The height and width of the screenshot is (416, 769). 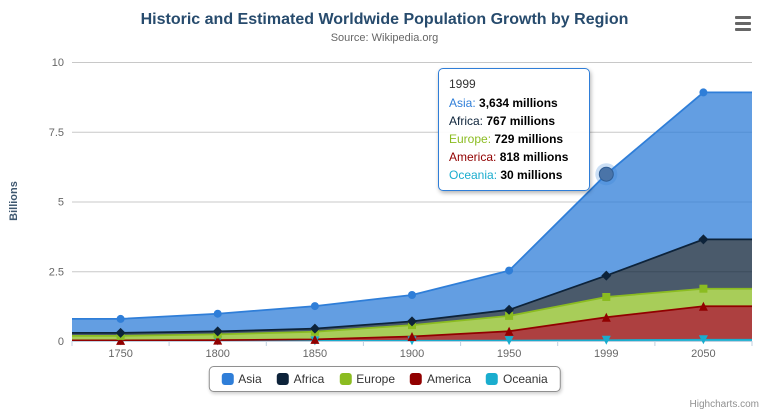 What do you see at coordinates (703, 239) in the screenshot?
I see `marker-africa-2050` at bounding box center [703, 239].